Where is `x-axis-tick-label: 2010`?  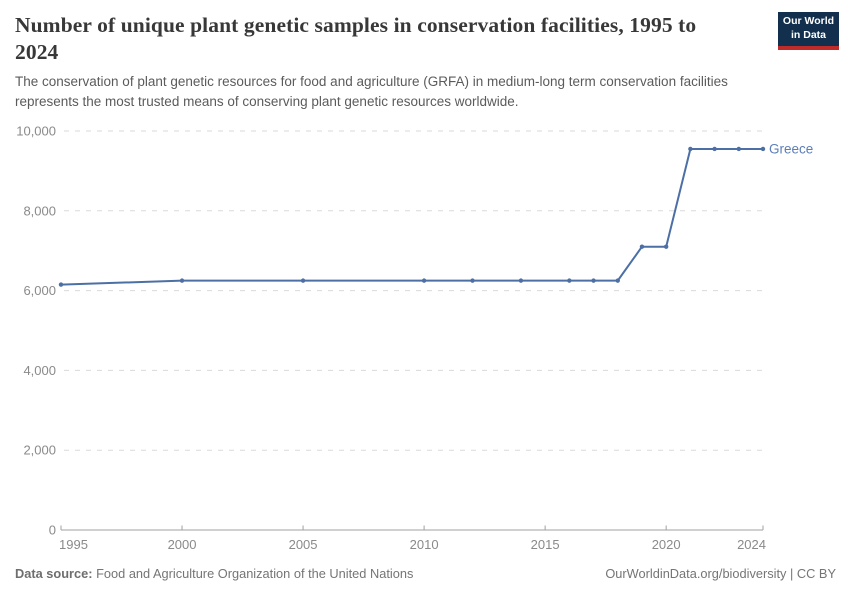
x-axis-tick-label: 2010 is located at coordinates (424, 544).